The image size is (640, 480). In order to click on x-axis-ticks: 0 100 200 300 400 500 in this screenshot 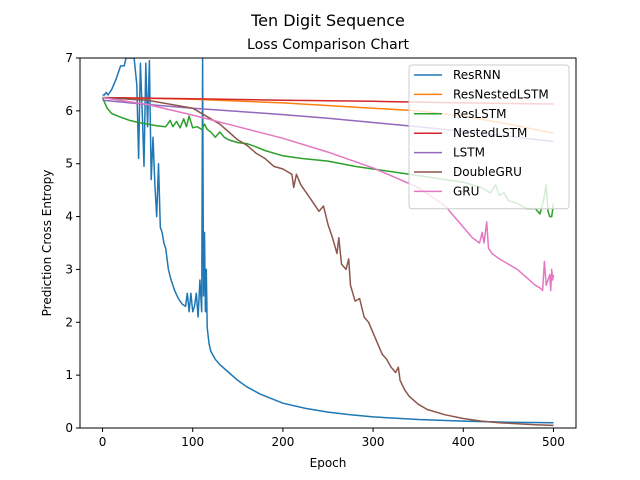, I will do `click(332, 438)`.